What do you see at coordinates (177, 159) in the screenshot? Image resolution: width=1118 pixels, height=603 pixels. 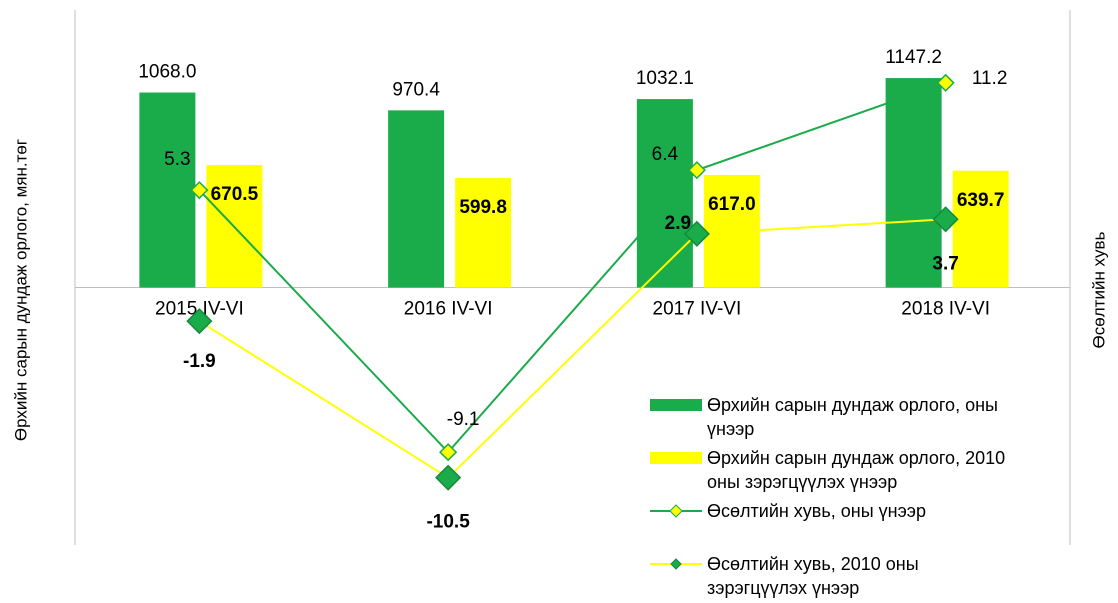 I see `line-value-label: 5.3` at bounding box center [177, 159].